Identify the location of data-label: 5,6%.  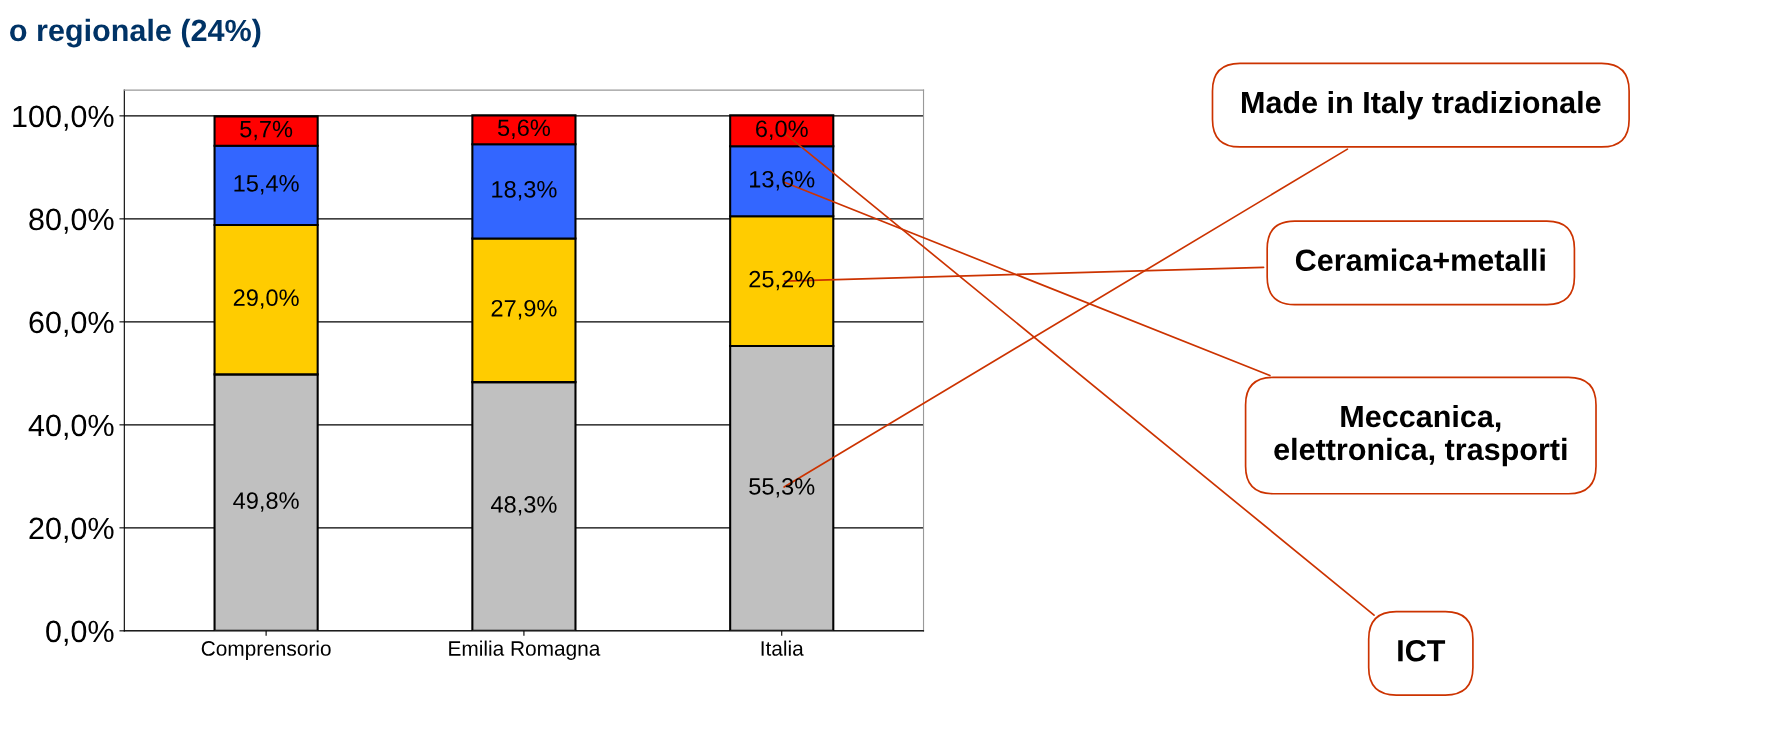
(523, 129).